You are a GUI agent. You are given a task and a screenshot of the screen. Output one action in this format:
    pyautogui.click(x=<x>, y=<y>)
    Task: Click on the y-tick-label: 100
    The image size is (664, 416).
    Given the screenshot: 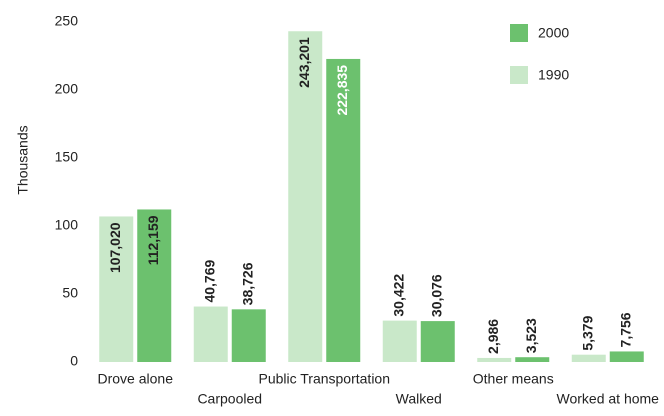 What is the action you would take?
    pyautogui.click(x=67, y=225)
    